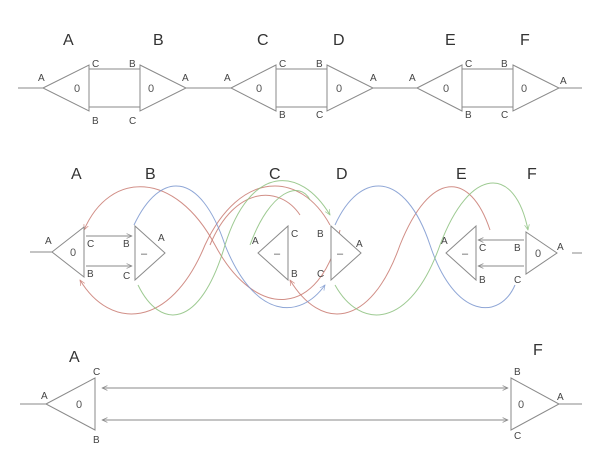 Image resolution: width=600 pixels, height=469 pixels. What do you see at coordinates (41, 78) in the screenshot?
I see `row1-port-a-a: A` at bounding box center [41, 78].